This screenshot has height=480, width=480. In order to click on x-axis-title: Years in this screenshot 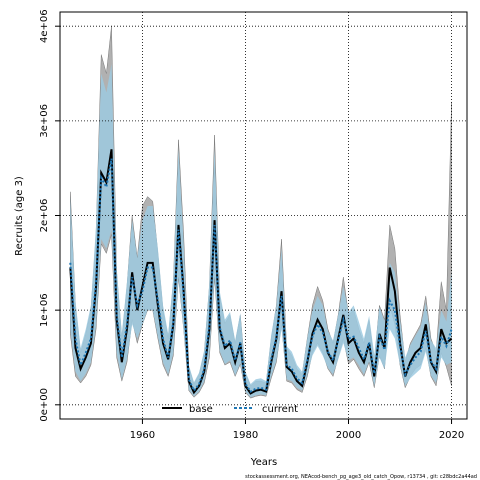, I will do `click(263, 462)`.